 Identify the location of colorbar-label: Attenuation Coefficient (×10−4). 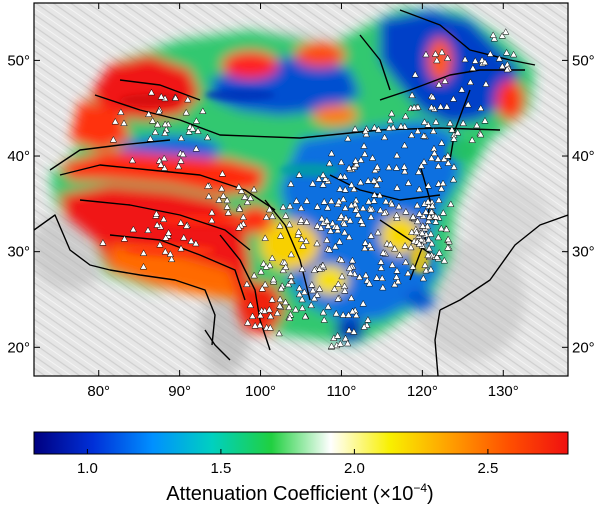
(299, 493).